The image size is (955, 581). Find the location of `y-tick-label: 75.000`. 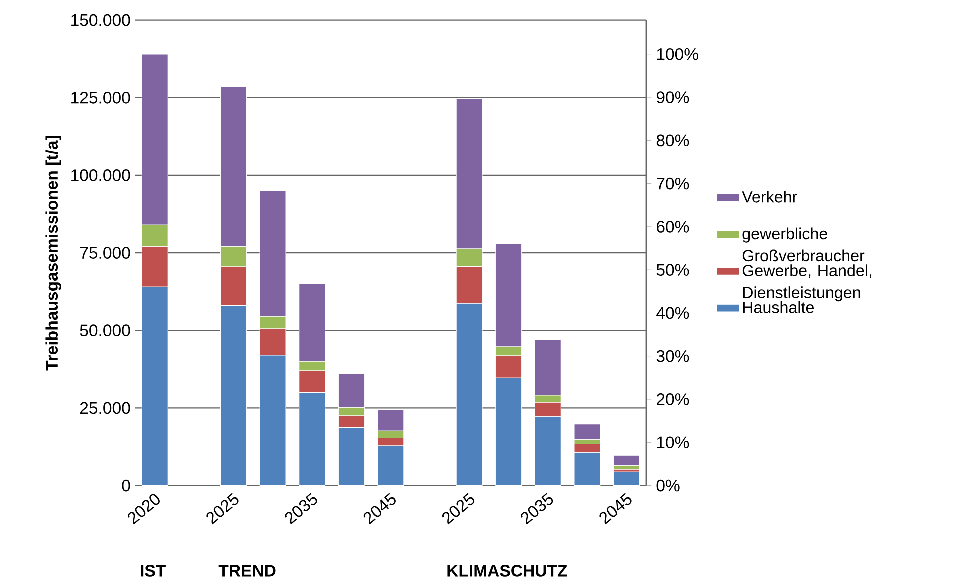

y-tick-label: 75.000 is located at coordinates (105, 253).